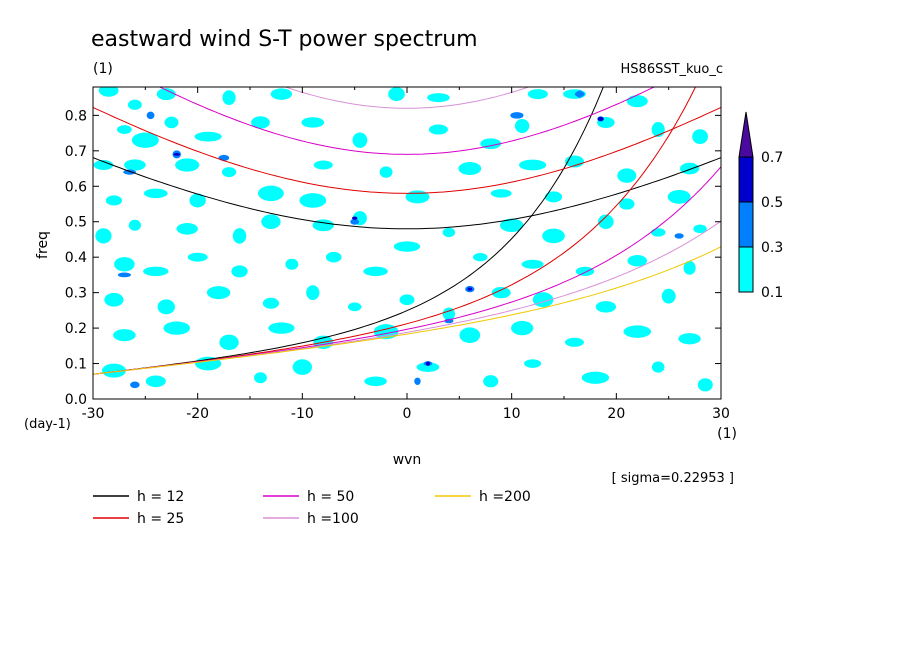  What do you see at coordinates (76, 116) in the screenshot?
I see `y-tick-label: 0.8` at bounding box center [76, 116].